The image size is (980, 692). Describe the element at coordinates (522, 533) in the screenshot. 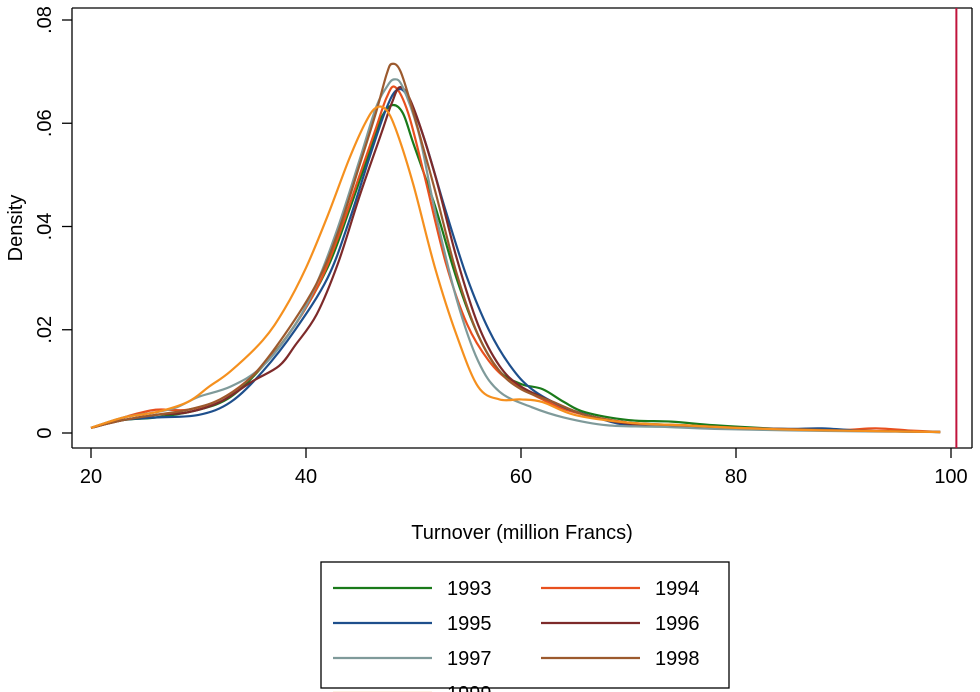

I see `x-axis-title: Turnover (million Francs)` at that location.